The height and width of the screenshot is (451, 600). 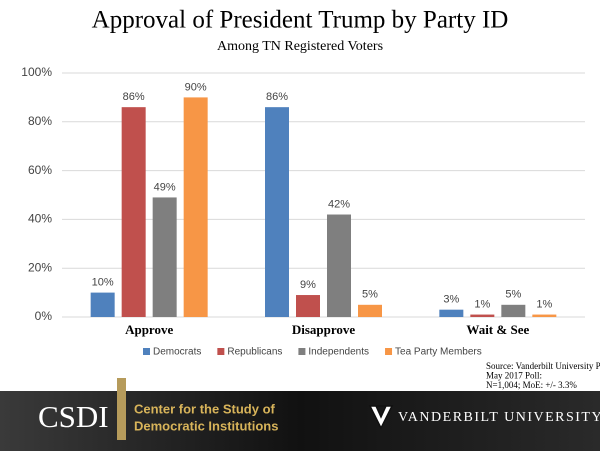 I want to click on footer-university: VANDERBILT UNIVERSITY, so click(x=499, y=417).